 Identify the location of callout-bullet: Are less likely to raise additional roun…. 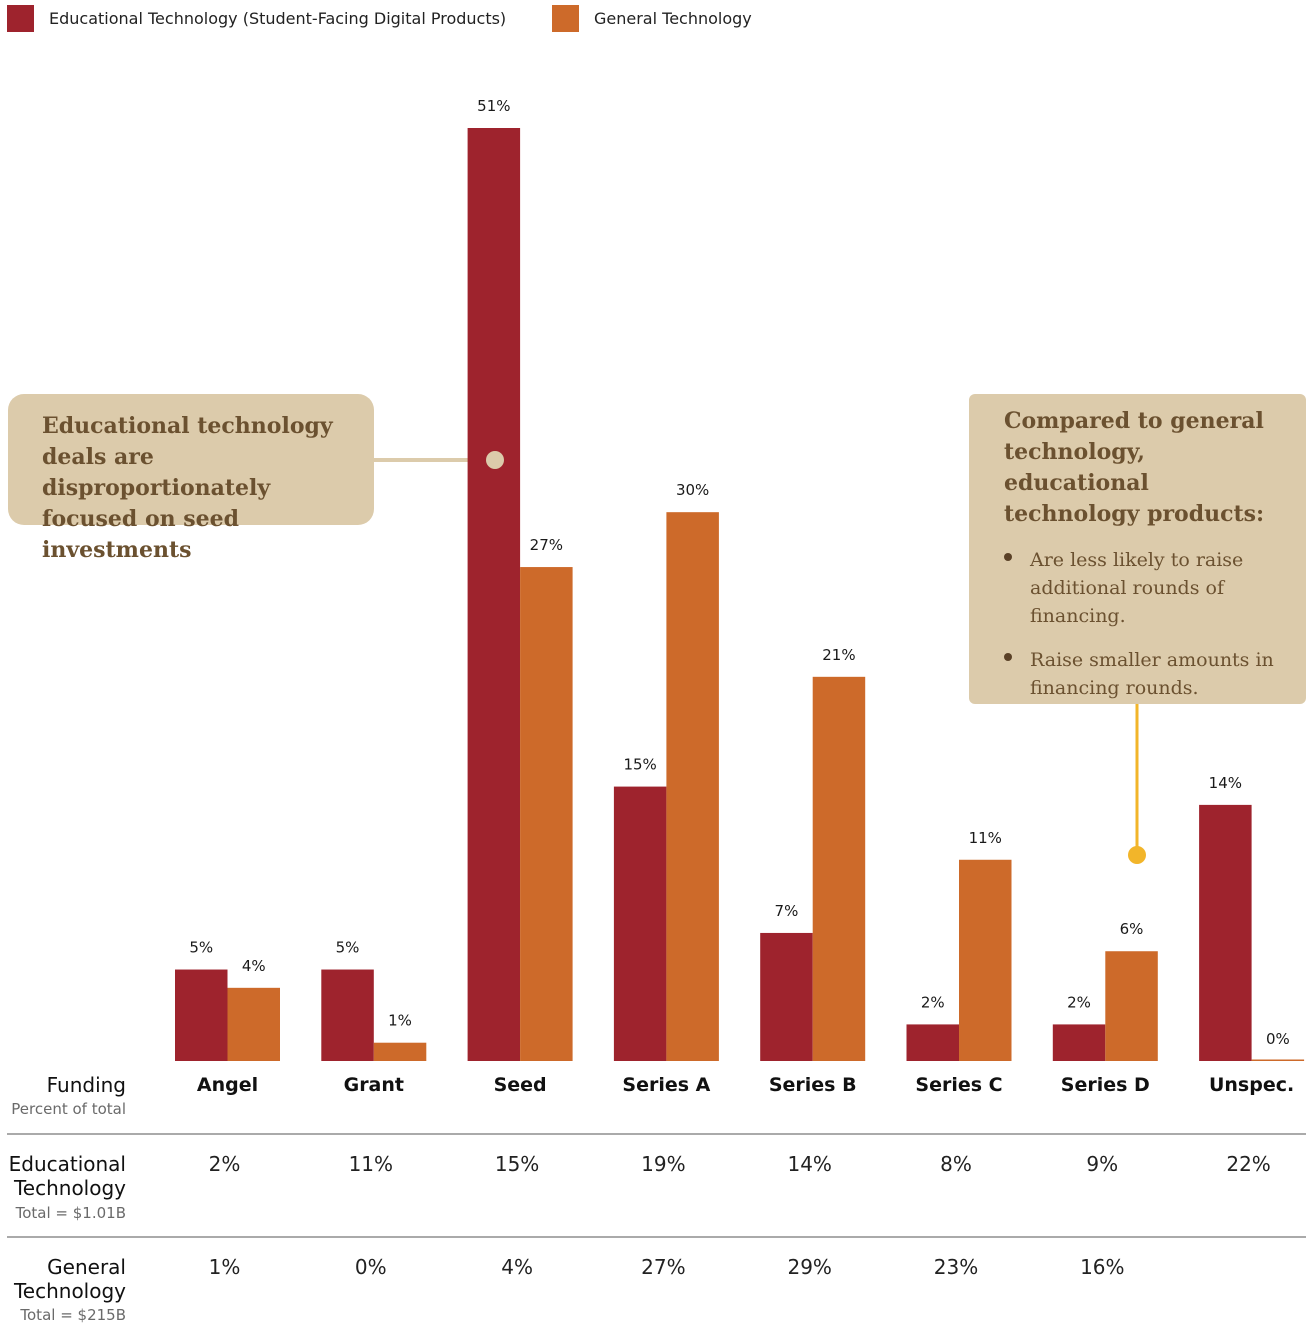
(1147, 588).